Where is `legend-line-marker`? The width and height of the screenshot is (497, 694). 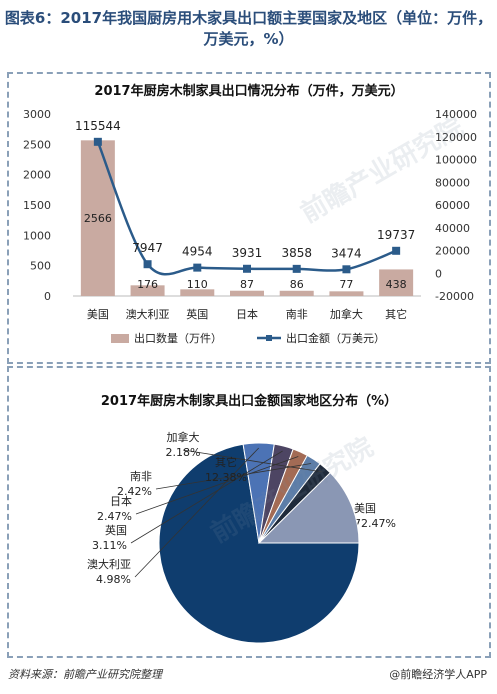
legend-line-marker is located at coordinates (269, 338).